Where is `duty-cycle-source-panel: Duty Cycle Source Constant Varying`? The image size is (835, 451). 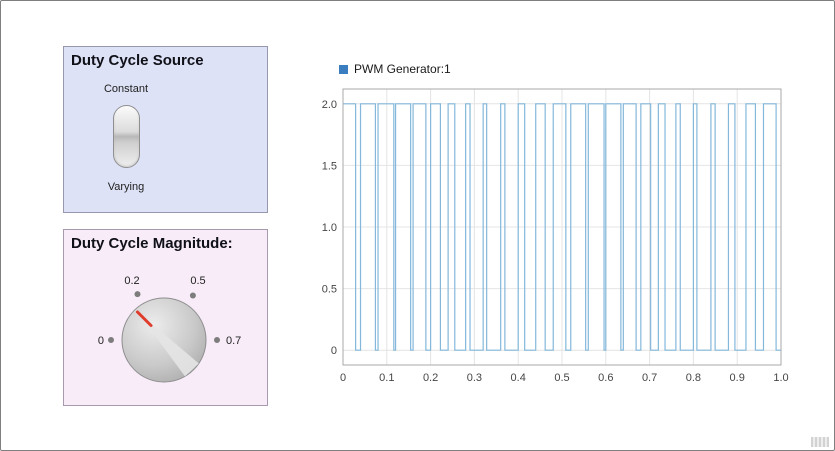 duty-cycle-source-panel: Duty Cycle Source Constant Varying is located at coordinates (165, 129).